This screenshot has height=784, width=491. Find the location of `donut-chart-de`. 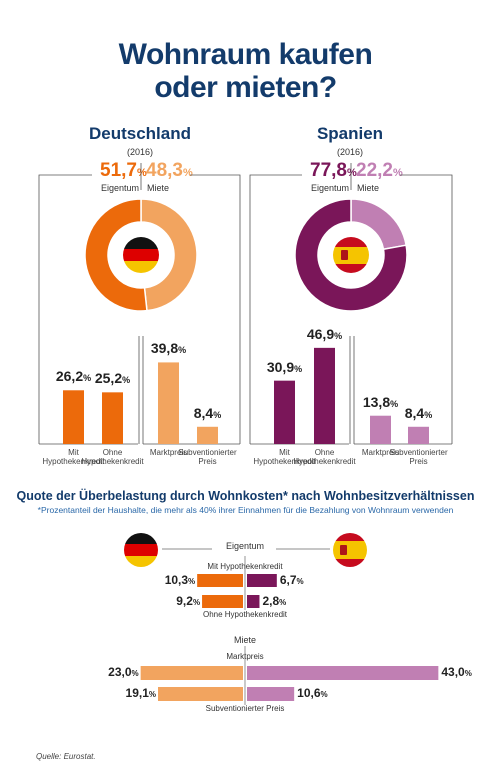

donut-chart-de is located at coordinates (141, 255).